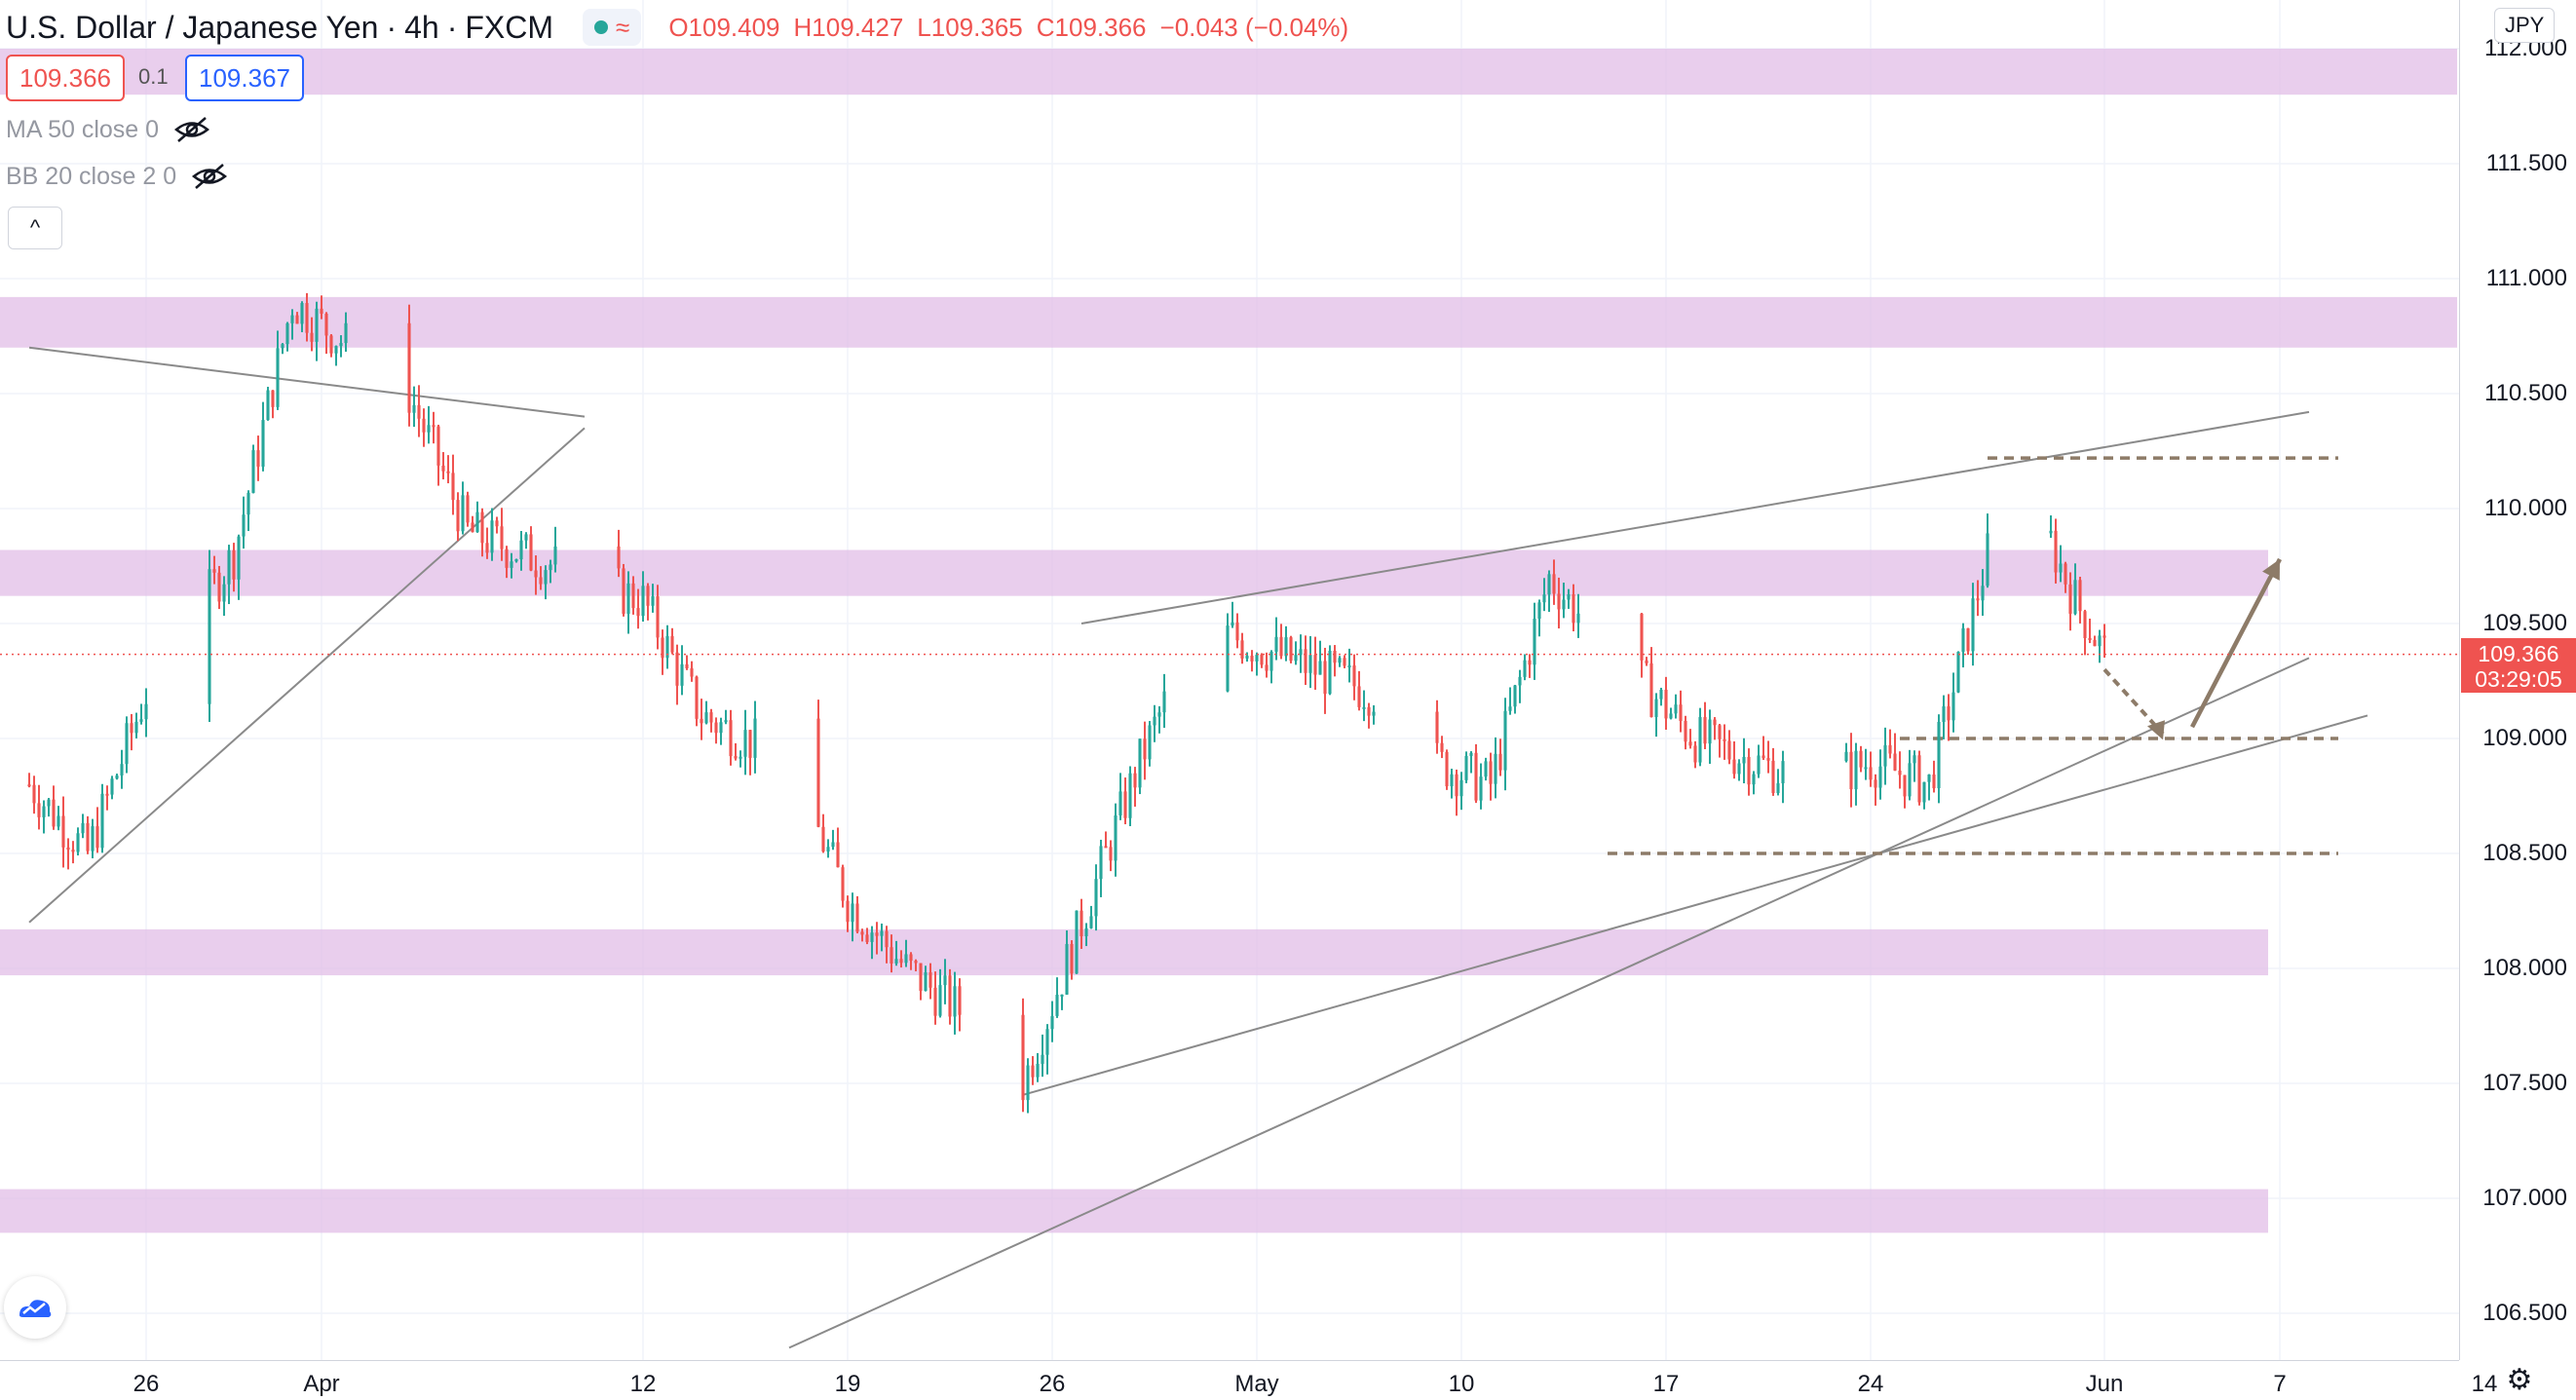 The width and height of the screenshot is (2576, 1400). I want to click on settings-gear-icon: ⚙, so click(2519, 1379).